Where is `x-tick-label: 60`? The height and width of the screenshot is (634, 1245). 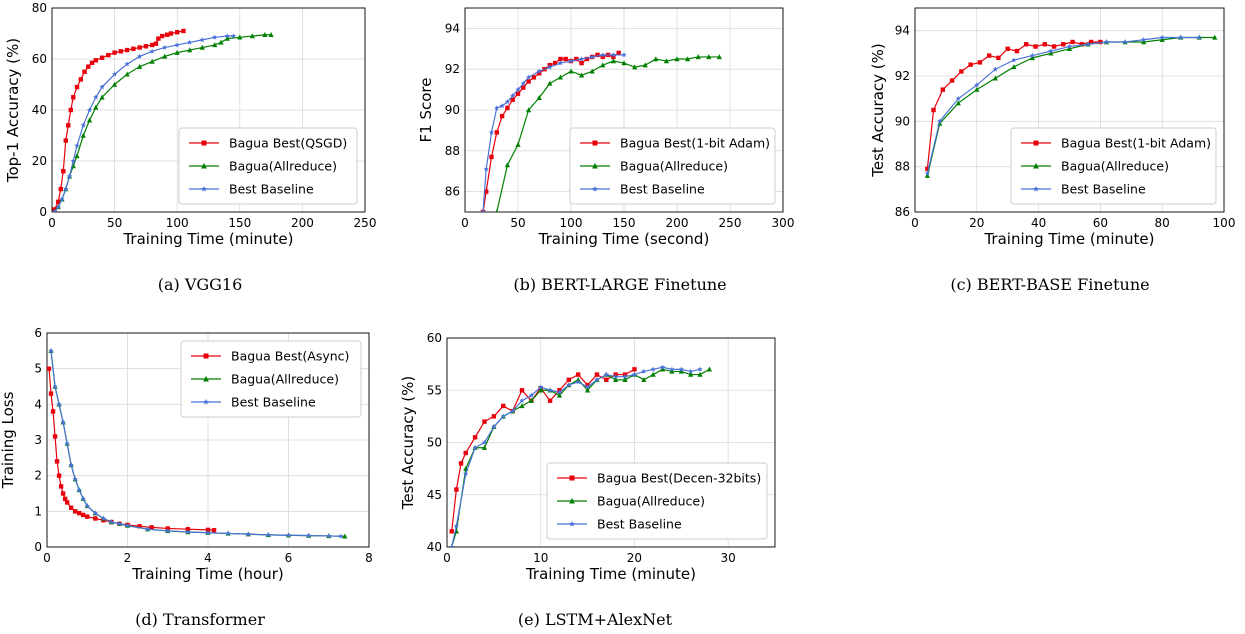
x-tick-label: 60 is located at coordinates (1100, 223).